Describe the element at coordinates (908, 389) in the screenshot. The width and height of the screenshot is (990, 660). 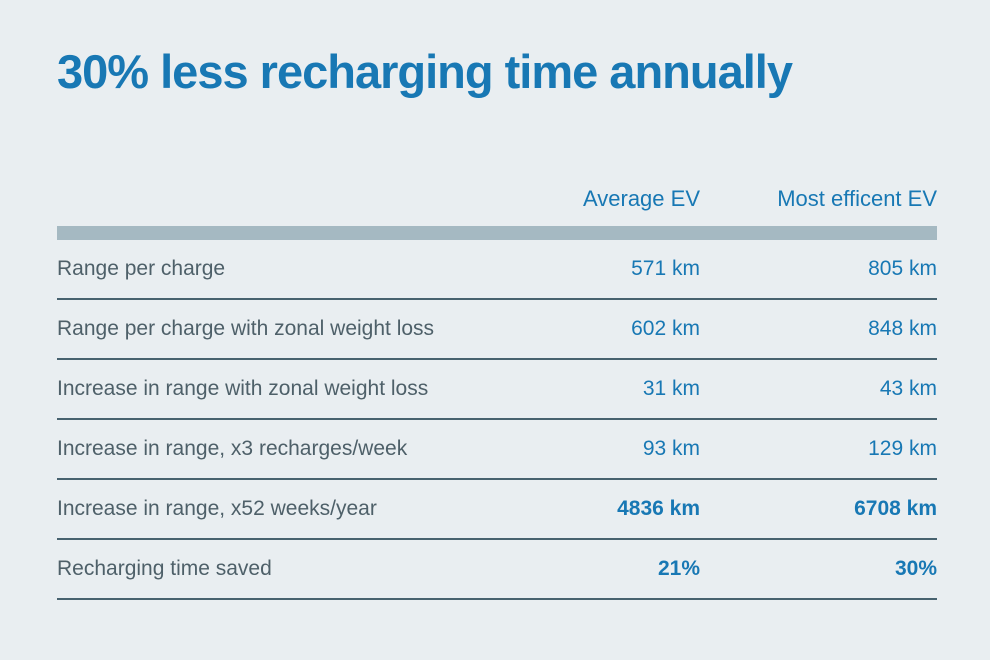
I see `most-efficent-ev-value: 43 km` at that location.